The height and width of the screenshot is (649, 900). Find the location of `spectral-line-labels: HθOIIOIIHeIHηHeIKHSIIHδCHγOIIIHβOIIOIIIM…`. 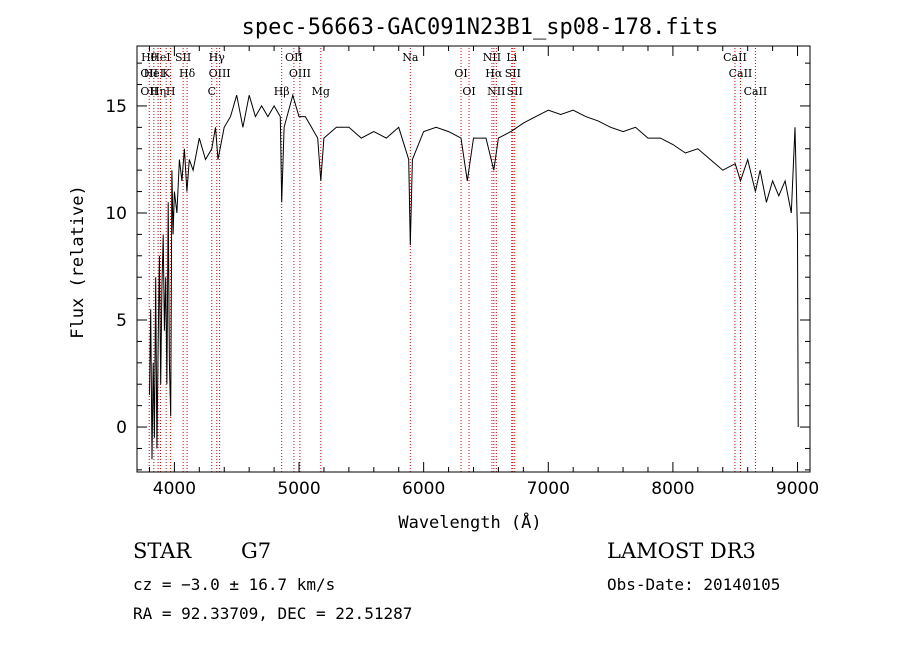

spectral-line-labels: HθOIIOIIHeIHηHeIKHSIIHδCHγOIIIHβOIIOIIIM… is located at coordinates (453, 74).